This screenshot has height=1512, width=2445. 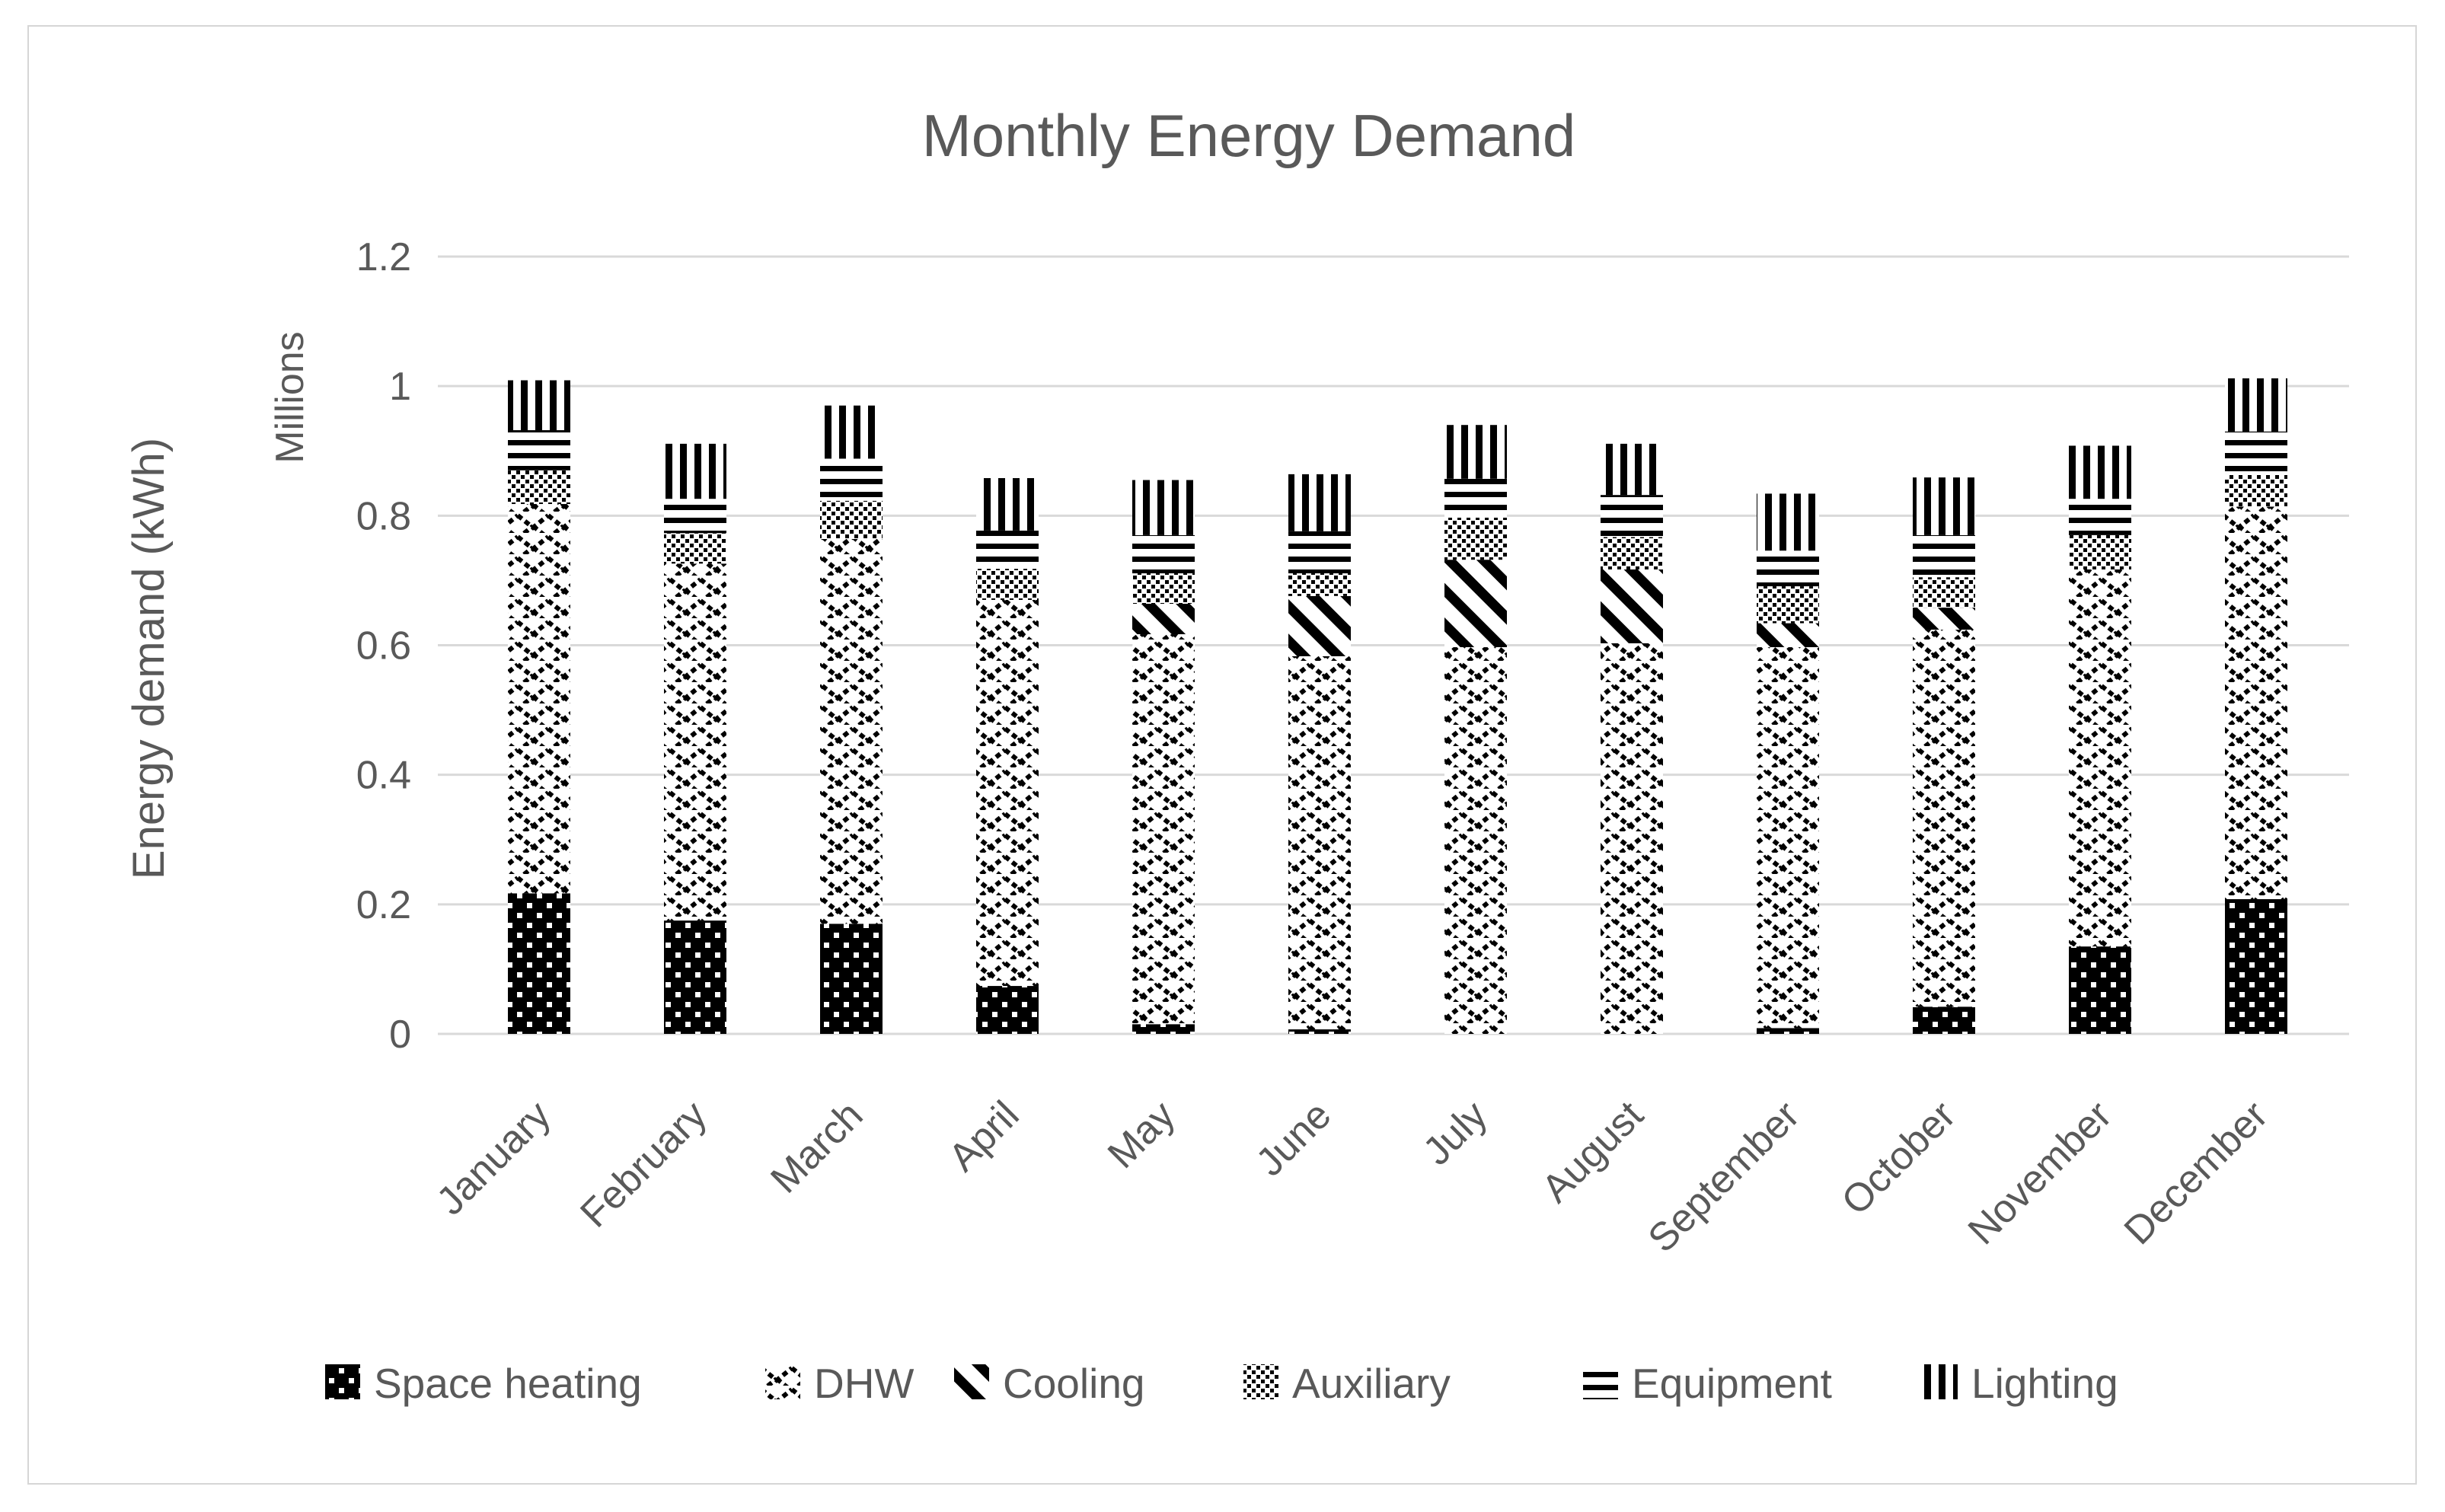 What do you see at coordinates (1593, 1152) in the screenshot?
I see `x-label-august: August` at bounding box center [1593, 1152].